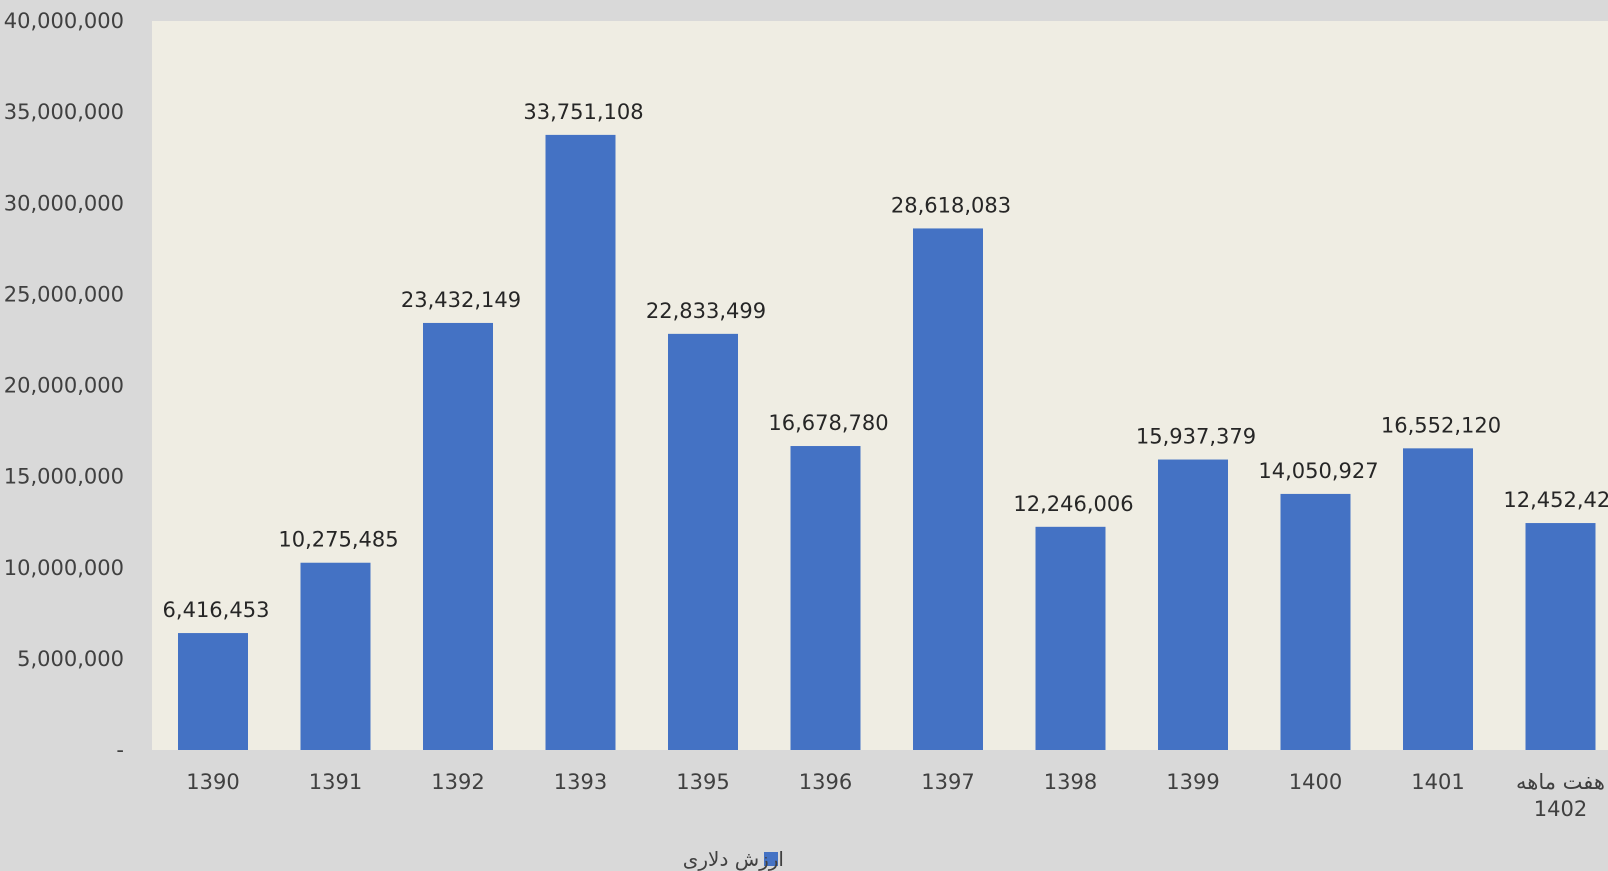  I want to click on y-tick-label: 15,000,000, so click(64, 477).